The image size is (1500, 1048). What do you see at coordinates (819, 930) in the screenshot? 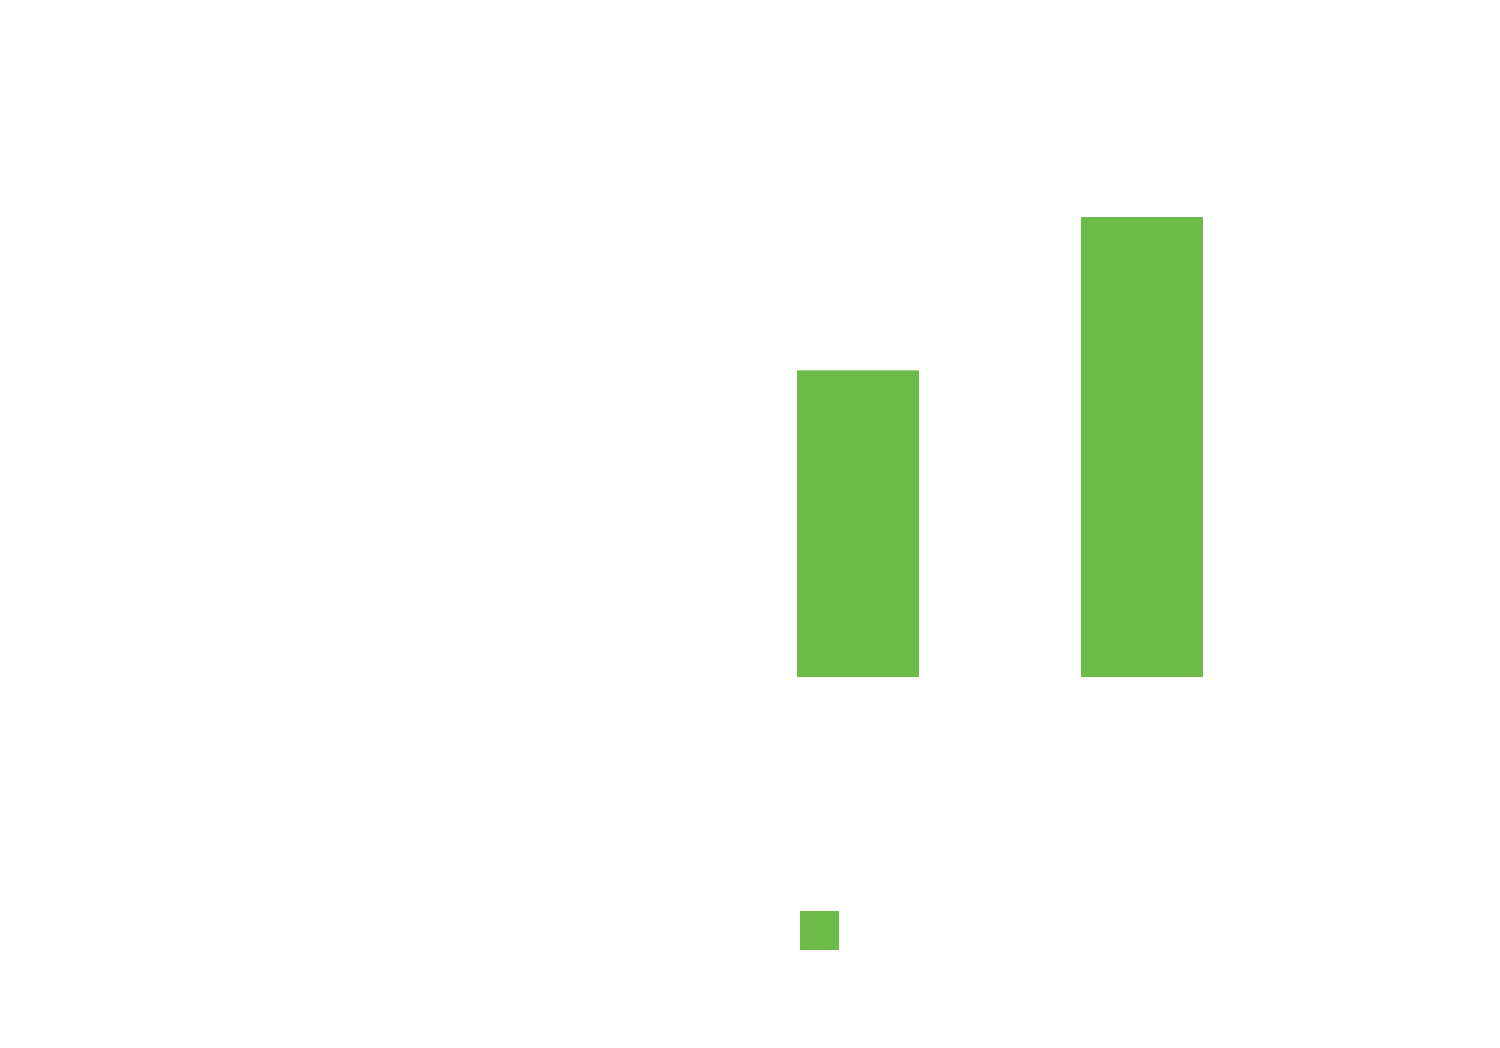
I see `legend-swatch` at bounding box center [819, 930].